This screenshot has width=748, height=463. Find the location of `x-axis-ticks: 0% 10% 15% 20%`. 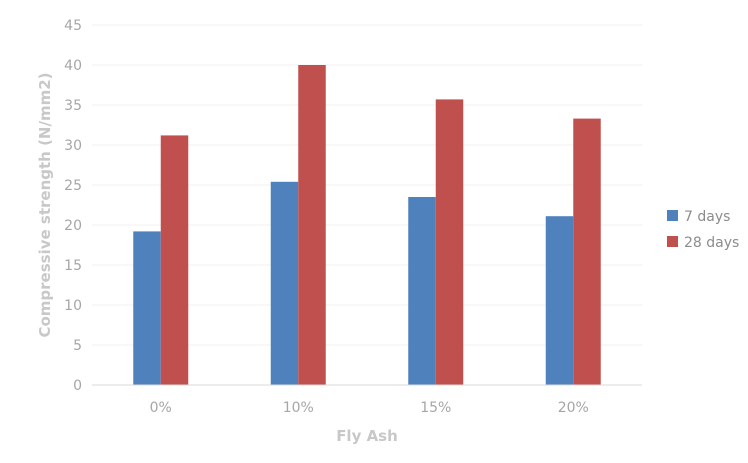

x-axis-ticks: 0% 10% 15% 20% is located at coordinates (369, 408).